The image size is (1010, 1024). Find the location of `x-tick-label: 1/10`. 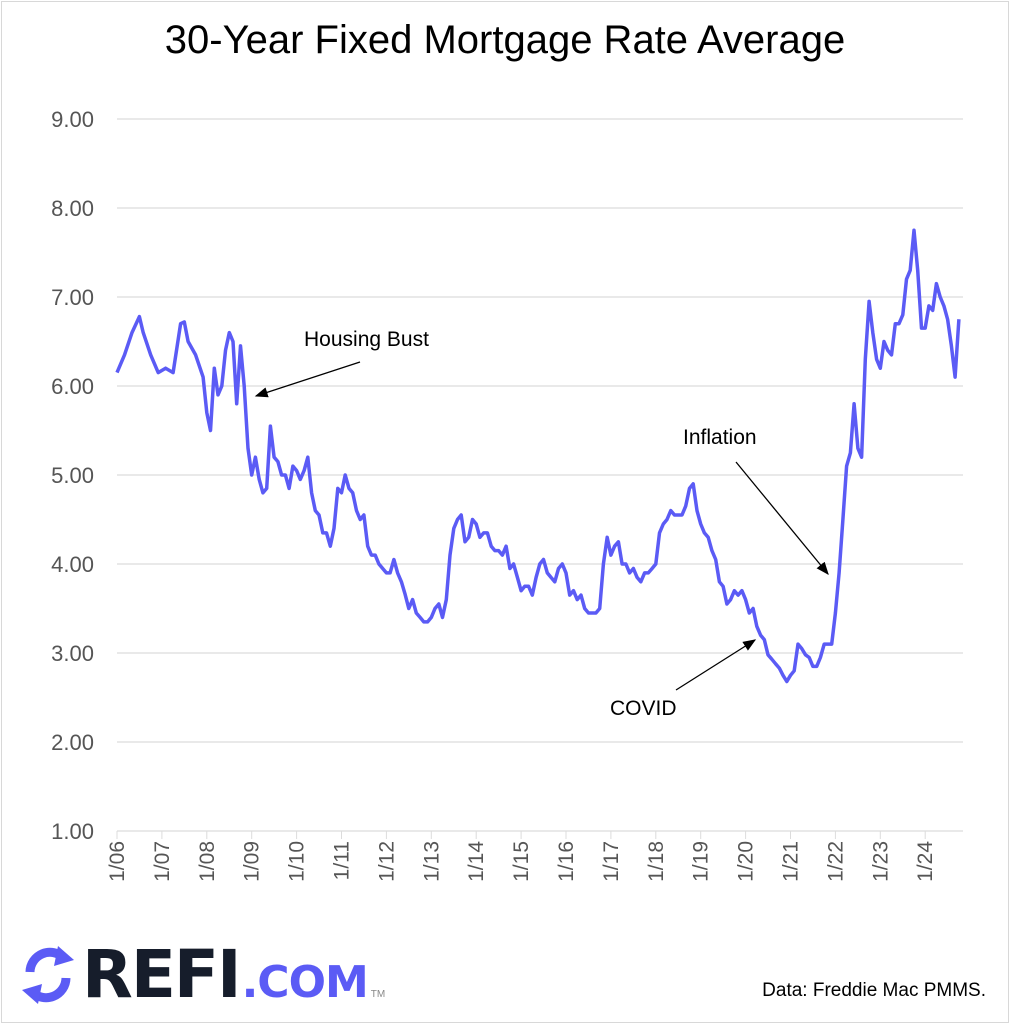

x-tick-label: 1/10 is located at coordinates (297, 861).